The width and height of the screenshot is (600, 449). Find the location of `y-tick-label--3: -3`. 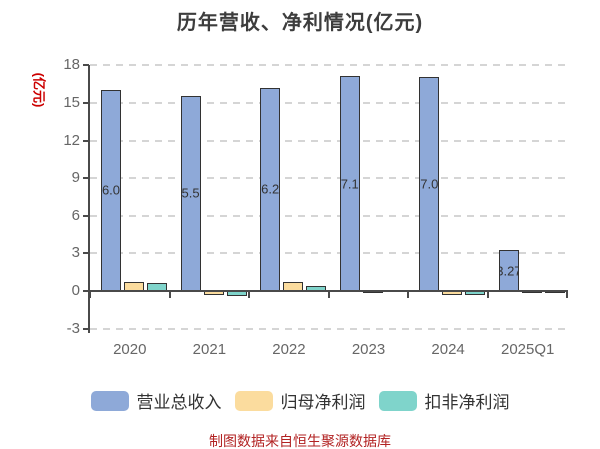

y-tick-label--3: -3 is located at coordinates (73, 328).